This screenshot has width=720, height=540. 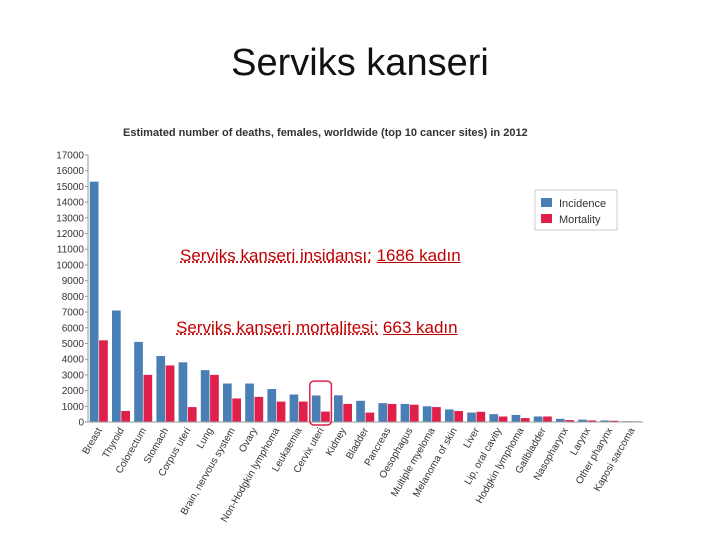 I want to click on y-tick-label: 2000, so click(x=73, y=391).